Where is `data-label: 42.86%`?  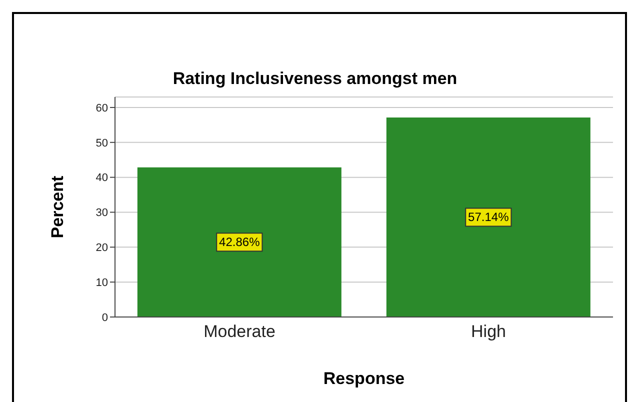 data-label: 42.86% is located at coordinates (239, 242).